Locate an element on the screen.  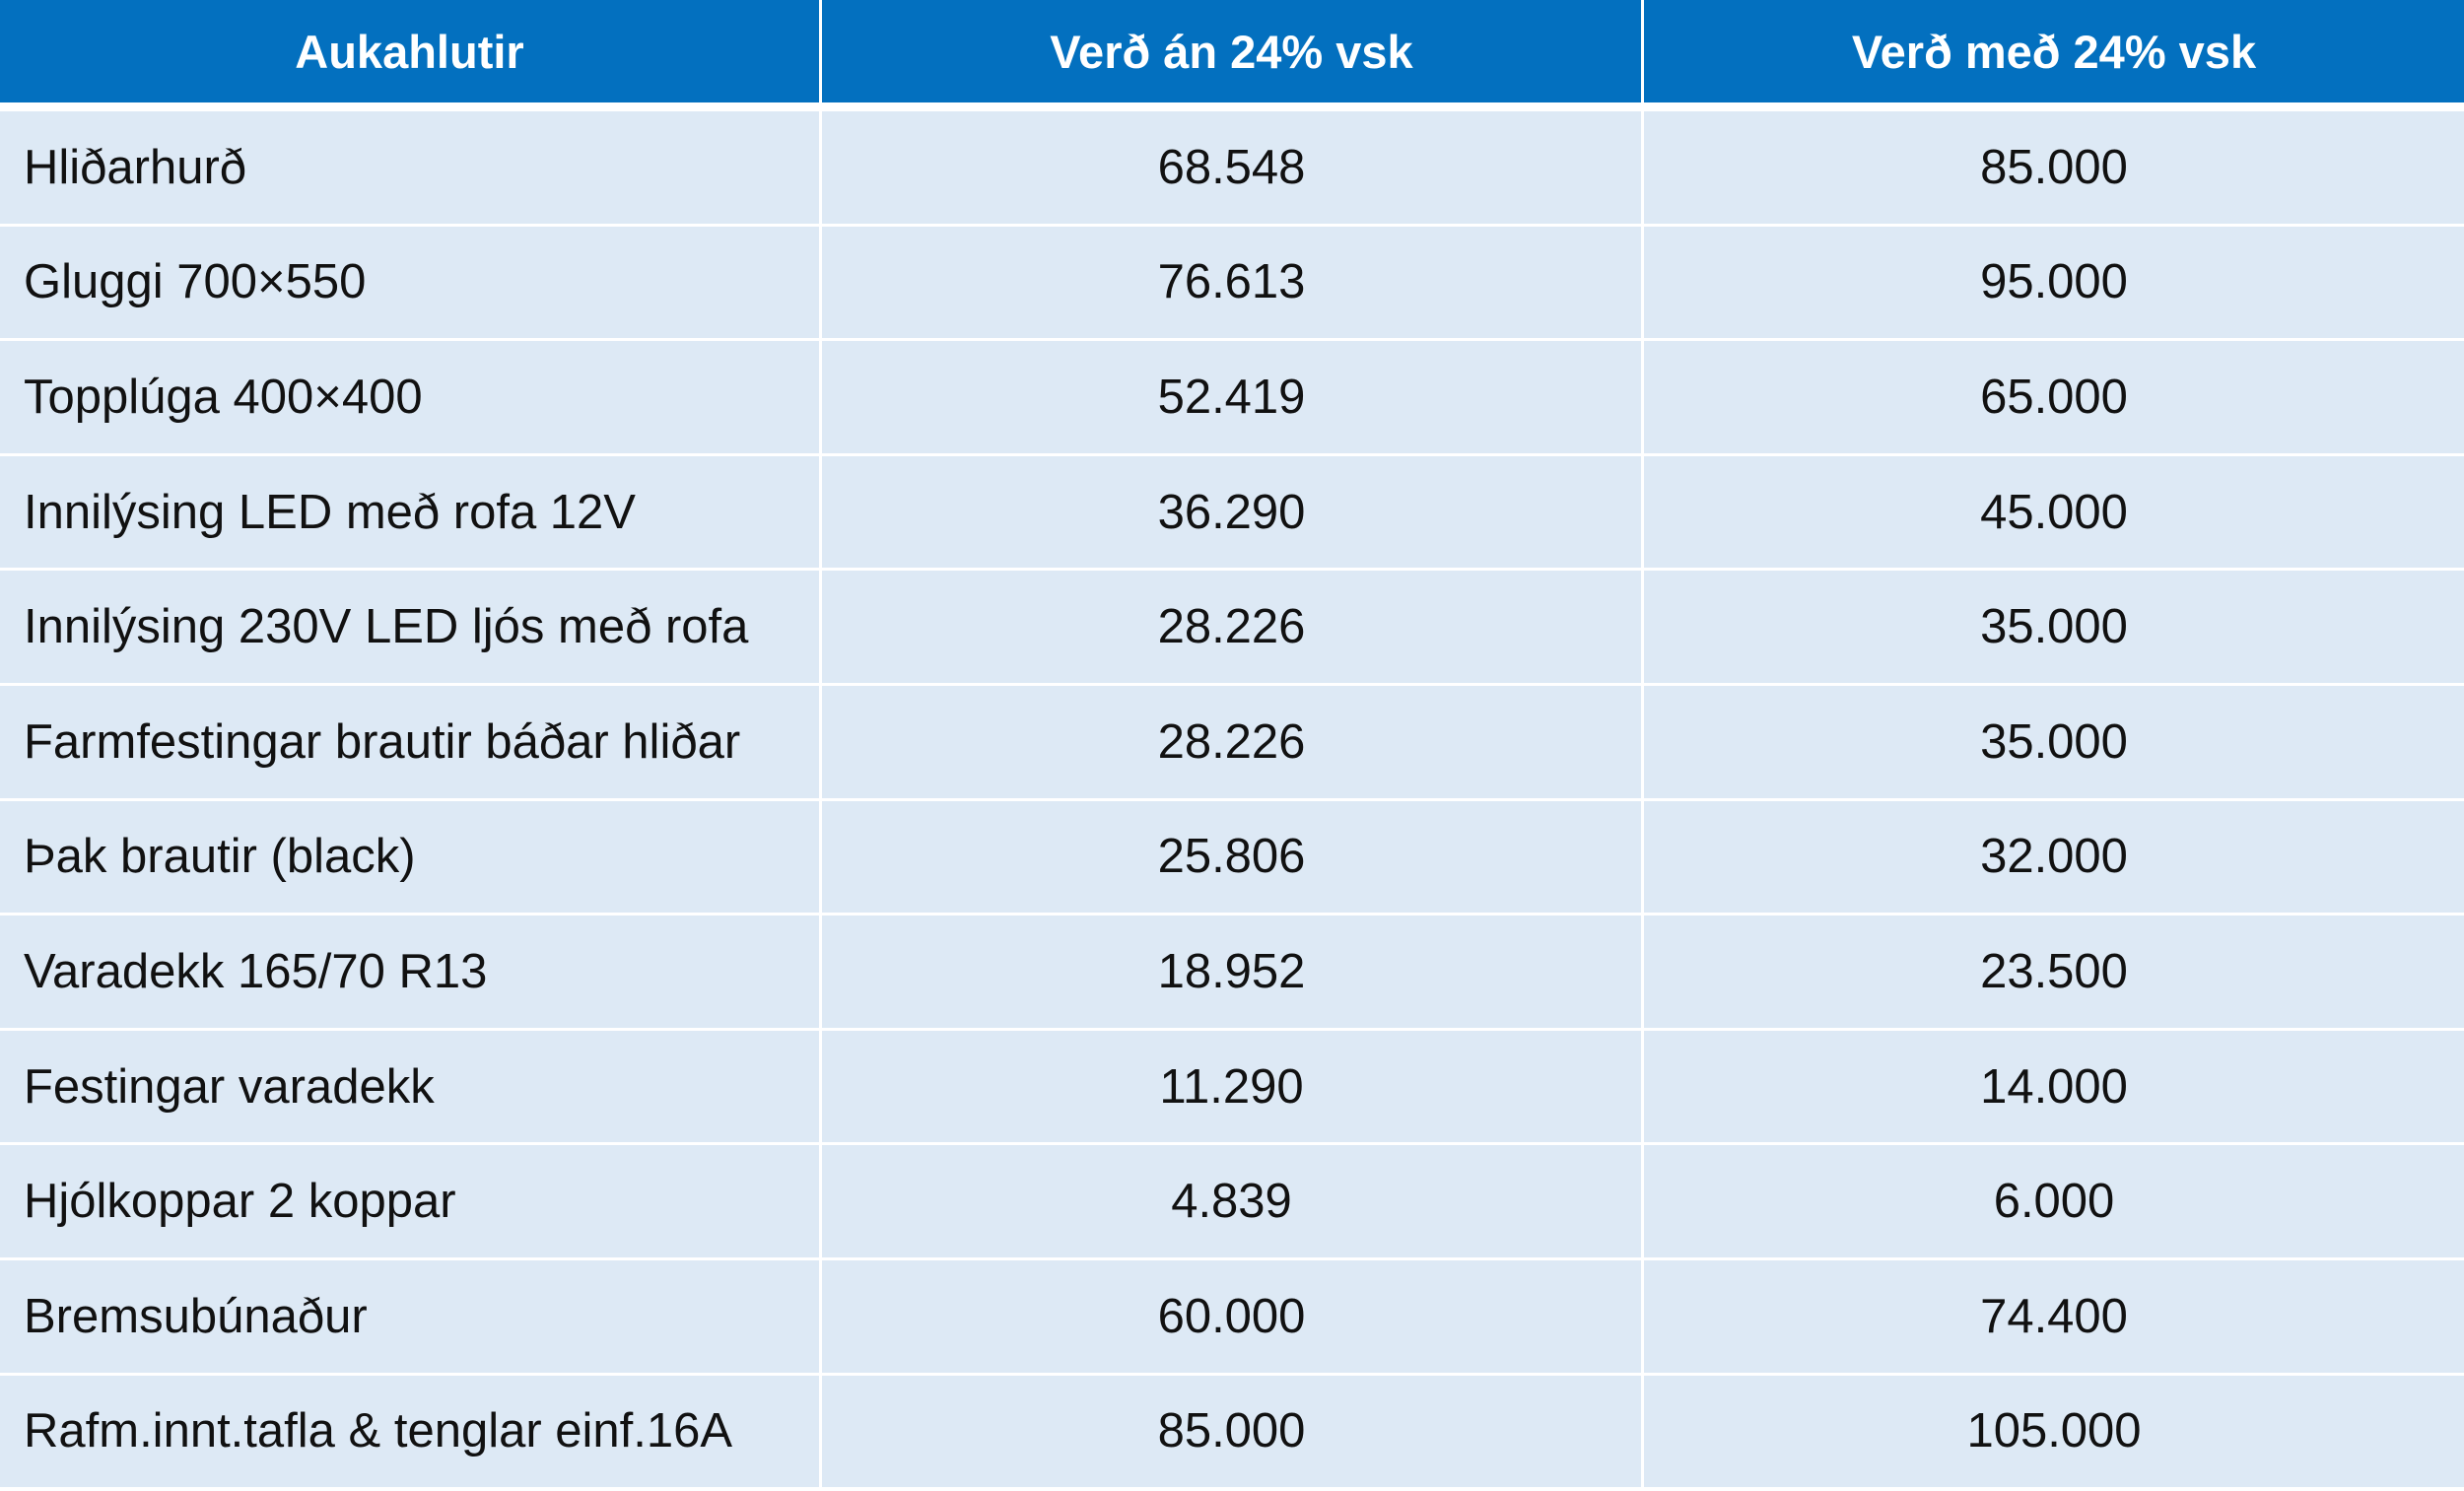
row-1-price-ex-vat: 68.548 is located at coordinates (1233, 169).